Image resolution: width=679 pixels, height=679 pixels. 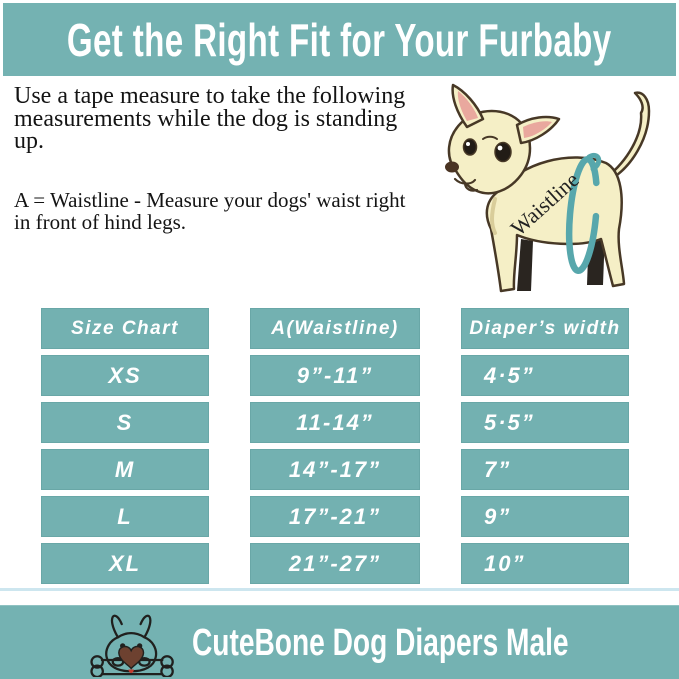 I want to click on tongue-icon, so click(x=131, y=671).